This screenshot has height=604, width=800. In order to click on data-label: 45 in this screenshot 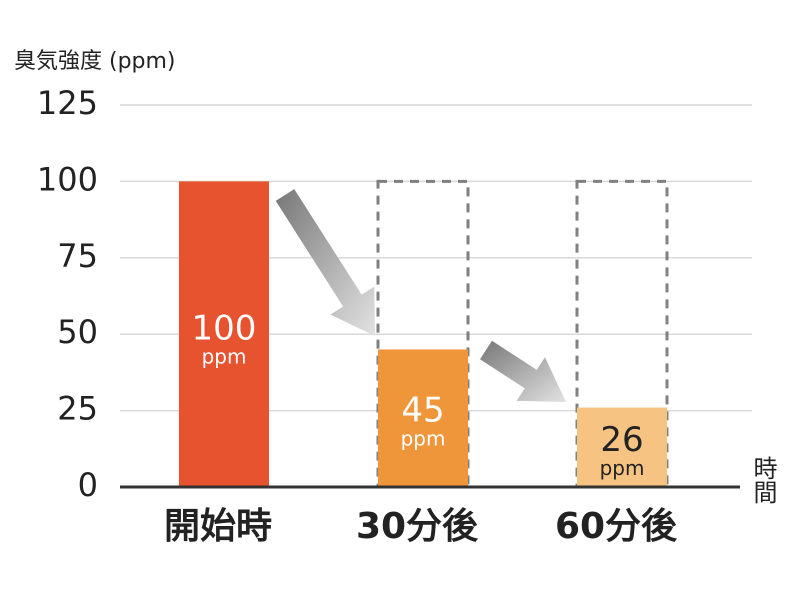, I will do `click(422, 411)`.